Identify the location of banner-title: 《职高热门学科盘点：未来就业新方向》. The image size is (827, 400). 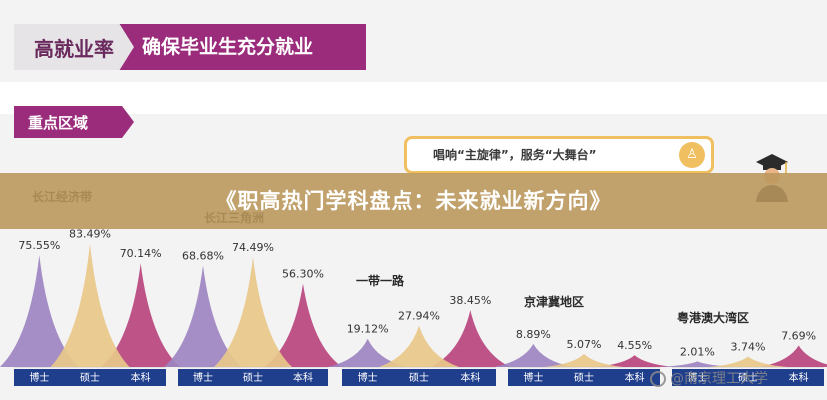
(413, 201).